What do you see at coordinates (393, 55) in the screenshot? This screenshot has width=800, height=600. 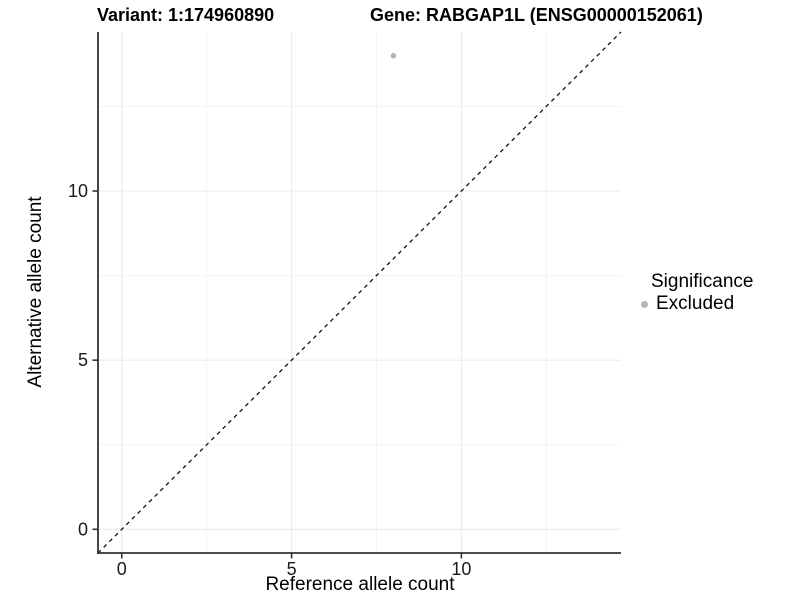 I see `data-point` at bounding box center [393, 55].